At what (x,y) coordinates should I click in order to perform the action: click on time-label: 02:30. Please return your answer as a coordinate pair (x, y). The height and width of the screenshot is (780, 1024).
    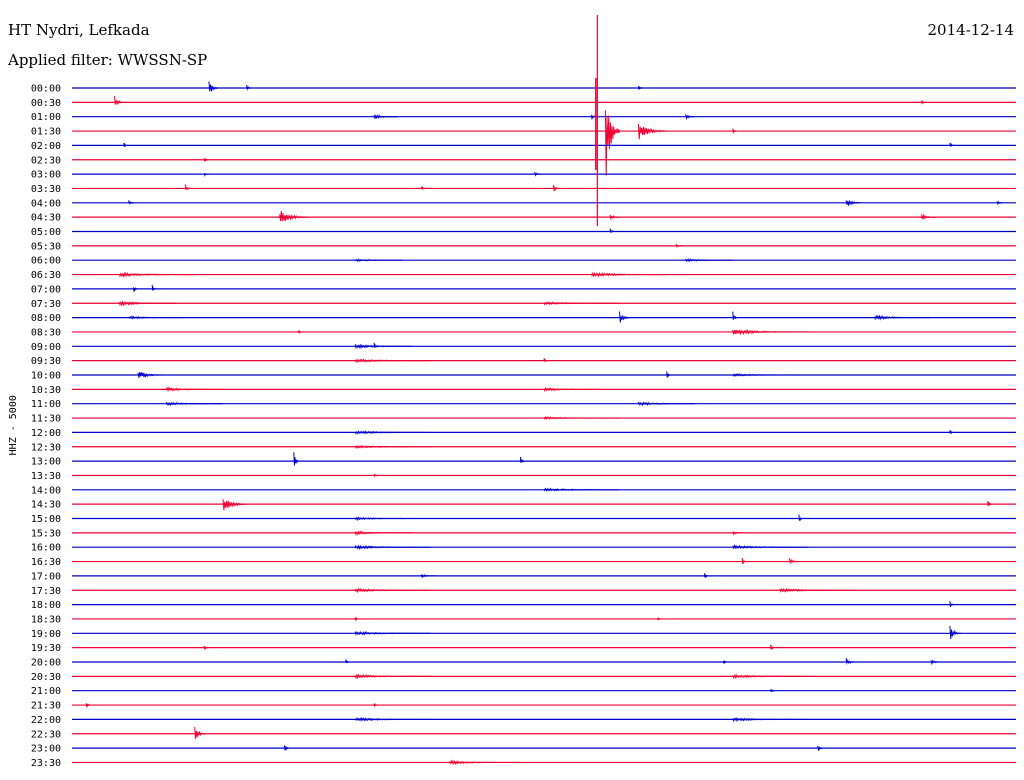
    Looking at the image, I should click on (46, 160).